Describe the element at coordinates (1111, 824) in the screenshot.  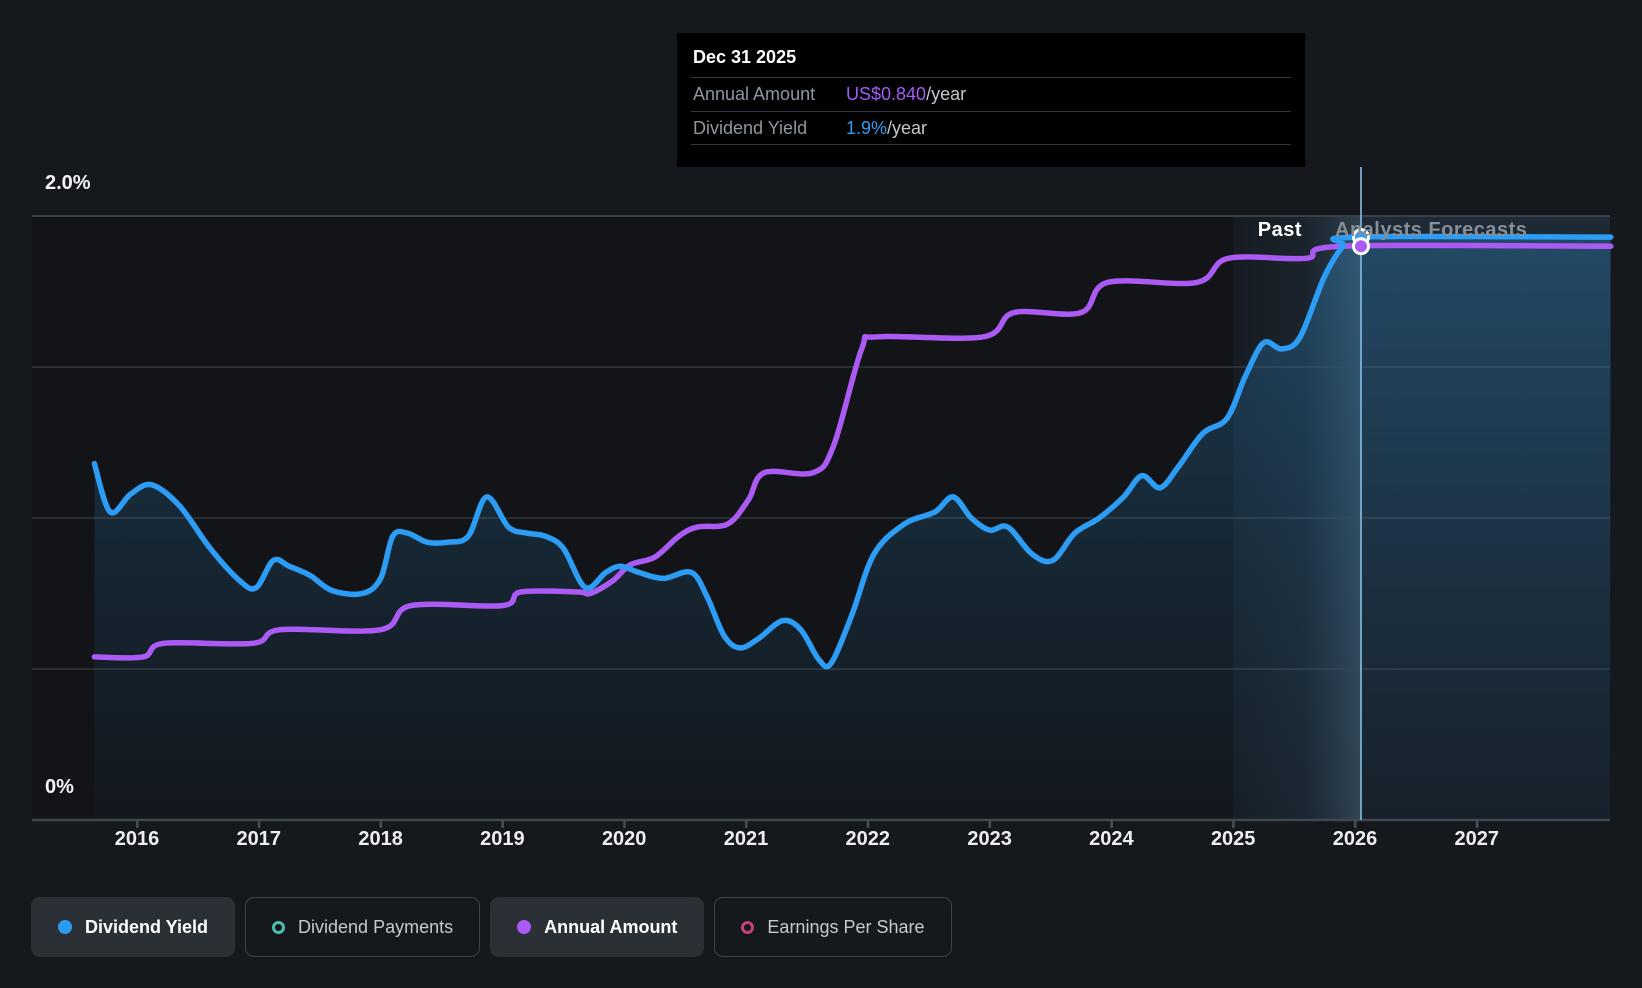
I see `x-tick-2024` at that location.